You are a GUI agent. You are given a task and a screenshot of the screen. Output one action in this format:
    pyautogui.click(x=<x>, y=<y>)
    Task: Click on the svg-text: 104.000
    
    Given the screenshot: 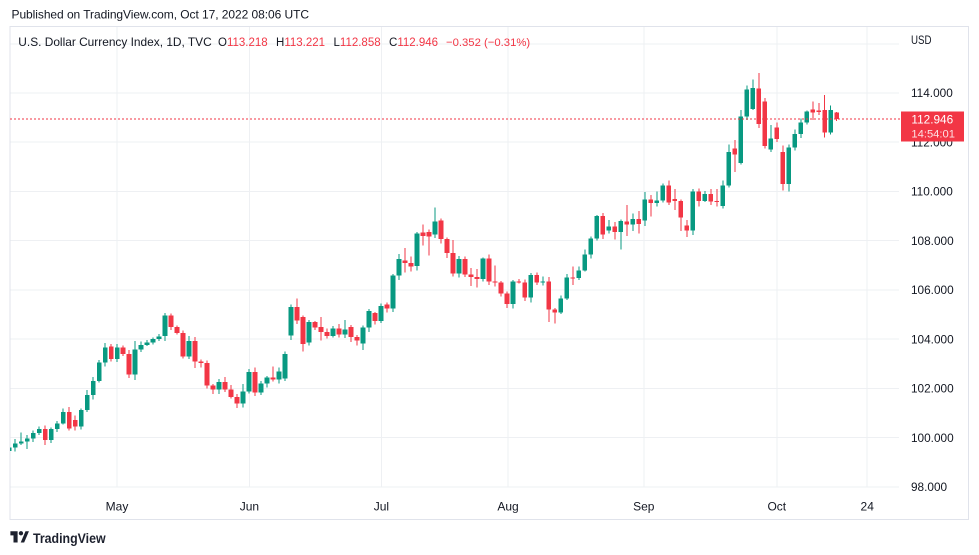 What is the action you would take?
    pyautogui.click(x=932, y=339)
    